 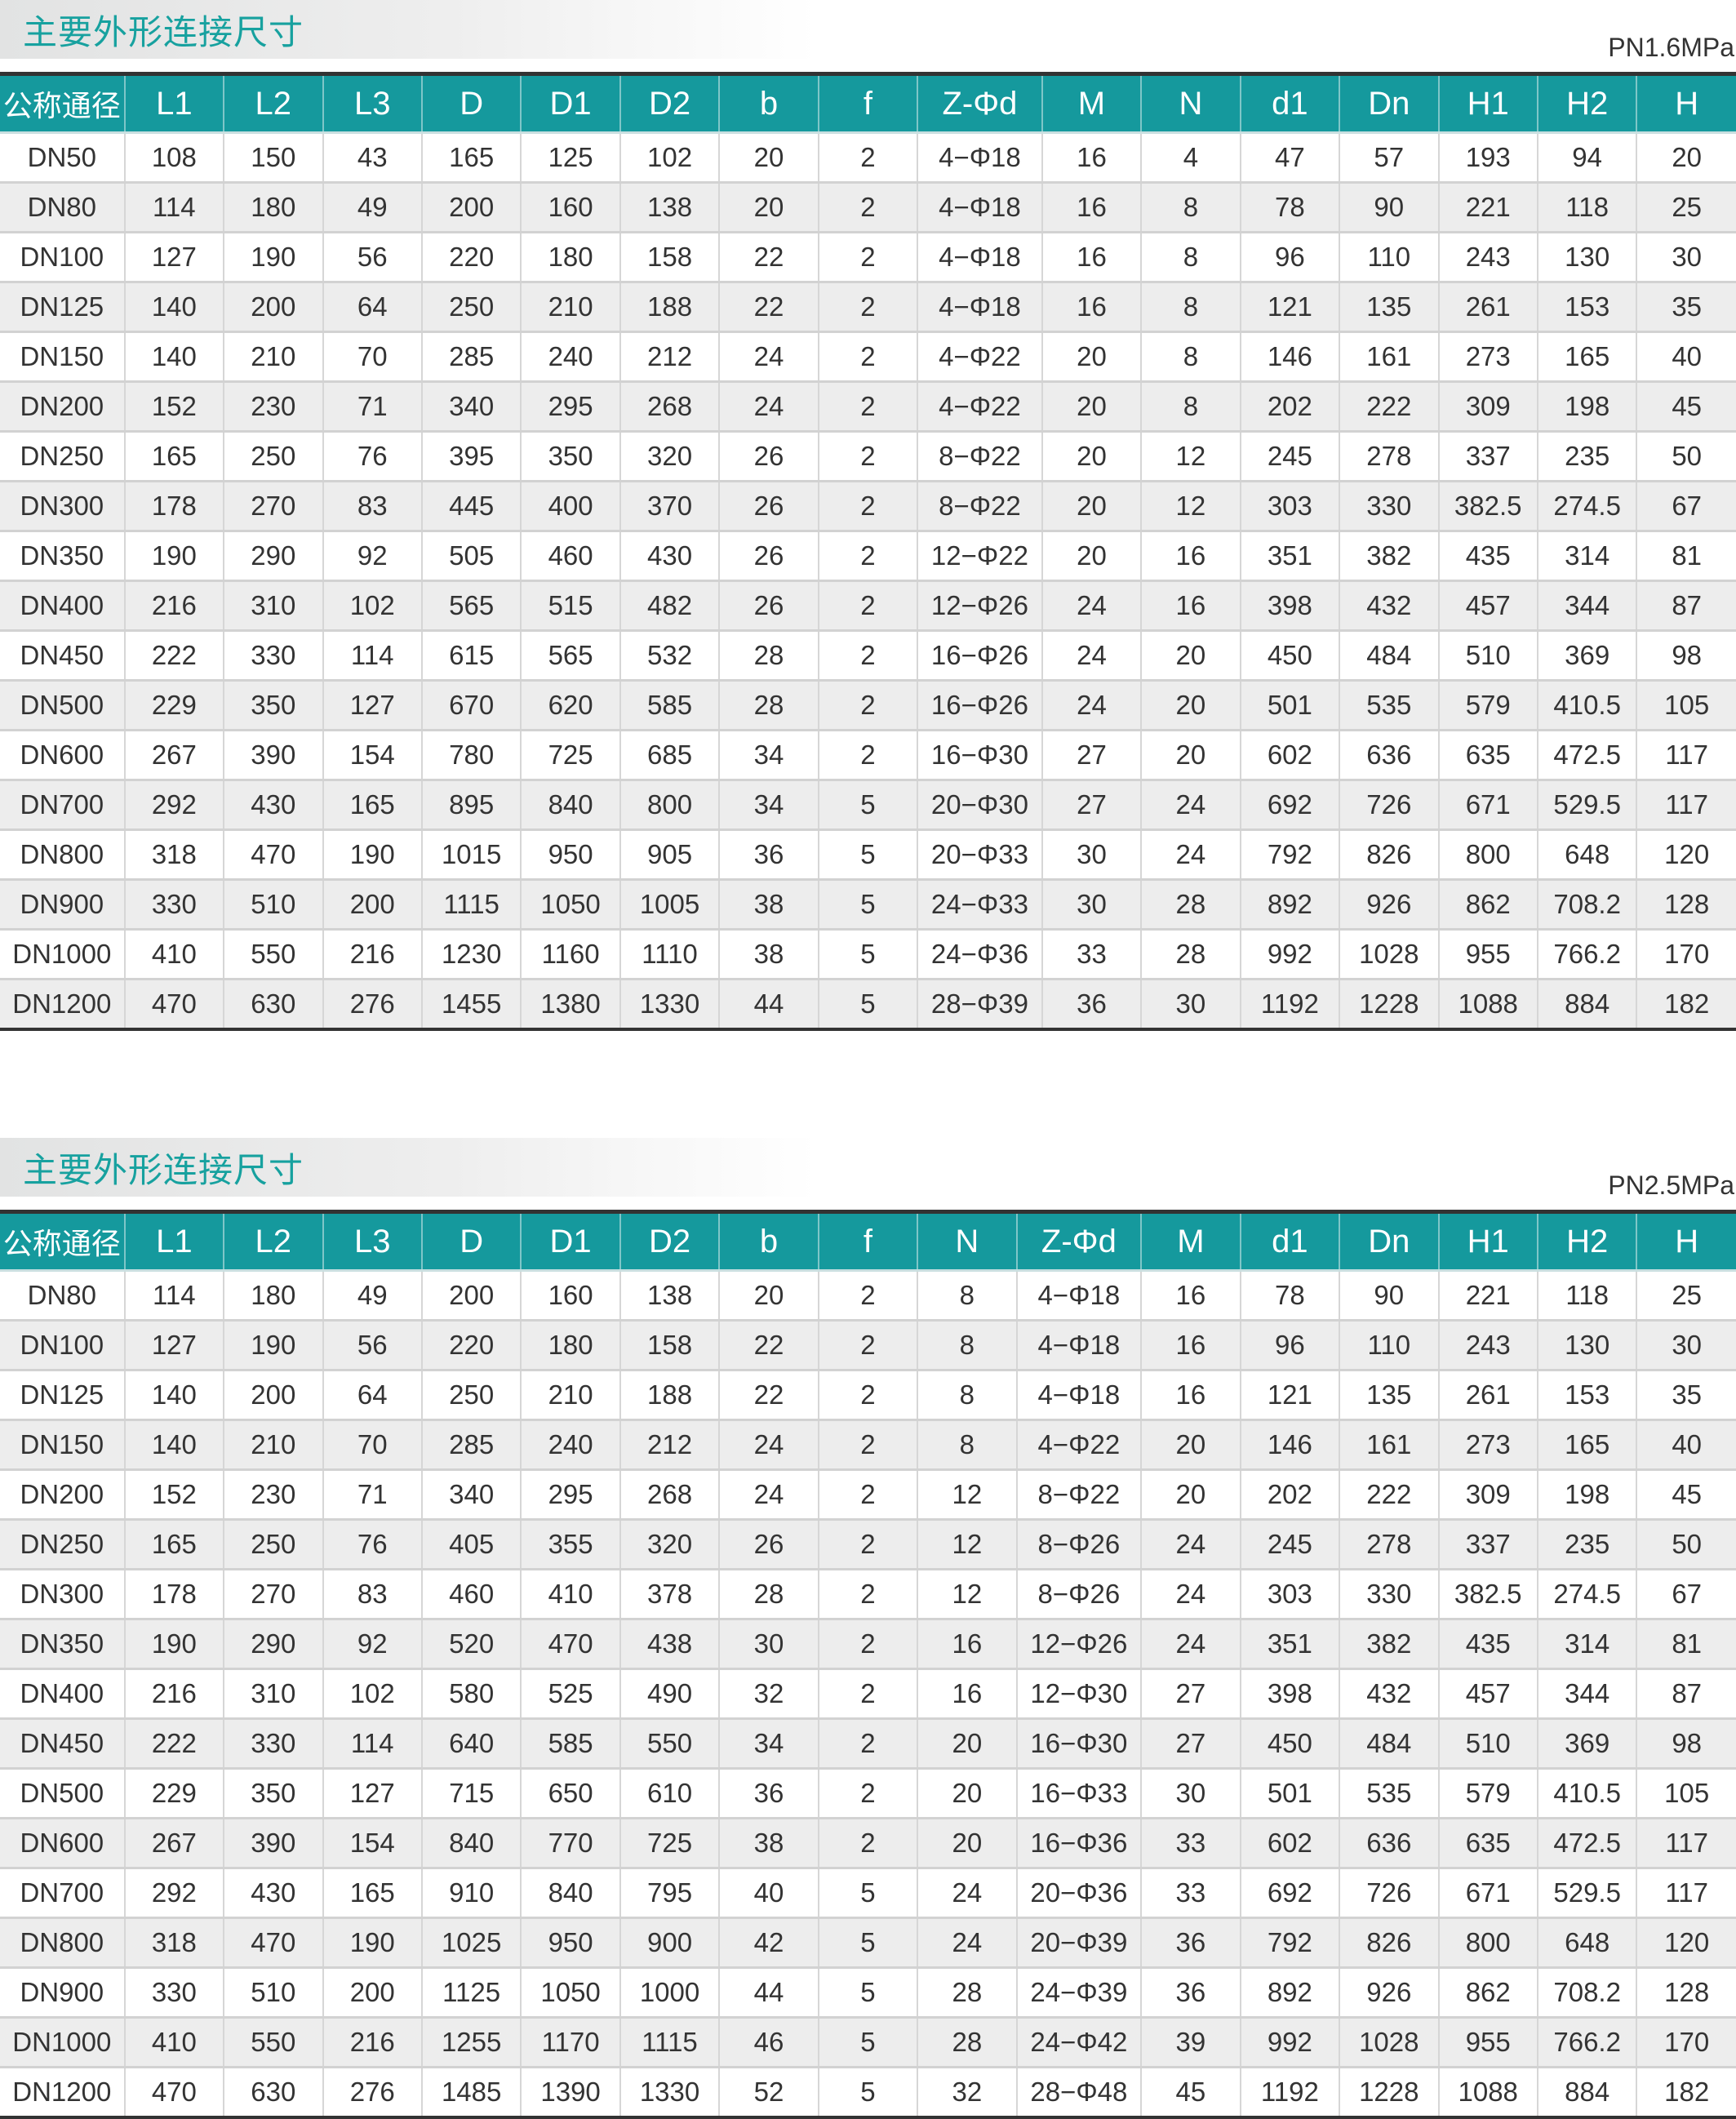 What do you see at coordinates (273, 1444) in the screenshot?
I see `table-cell: 210` at bounding box center [273, 1444].